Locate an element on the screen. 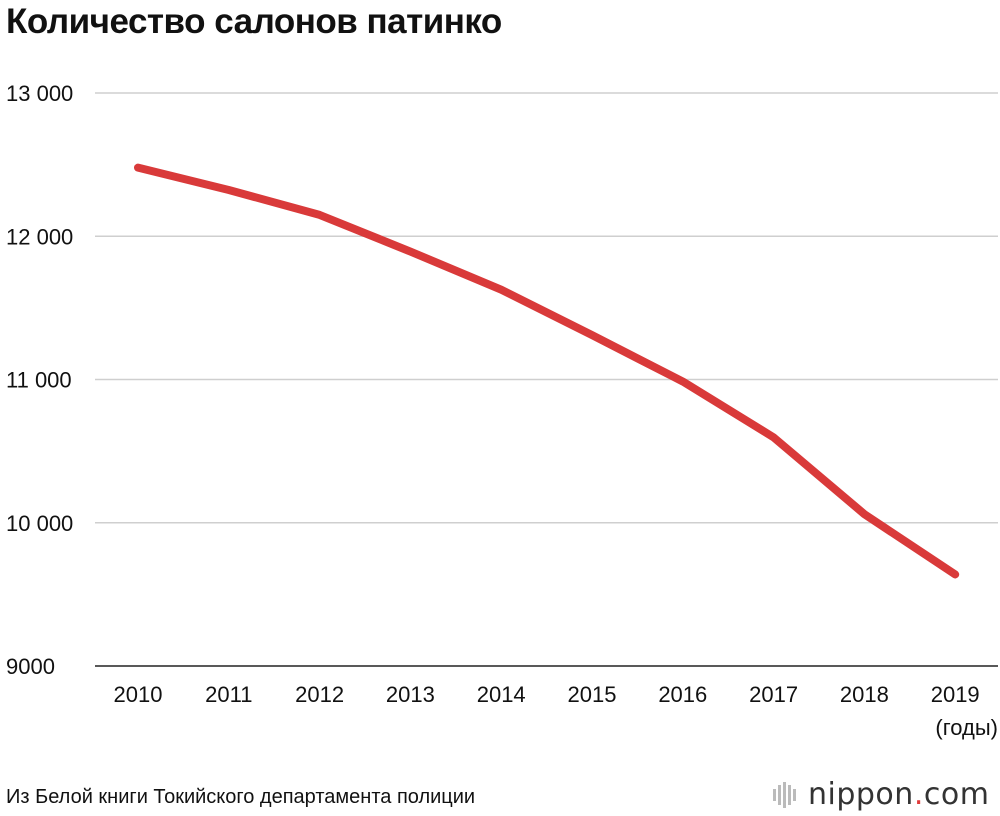 Image resolution: width=1000 pixels, height=816 pixels. y-tick-label: 12 000 is located at coordinates (39, 236).